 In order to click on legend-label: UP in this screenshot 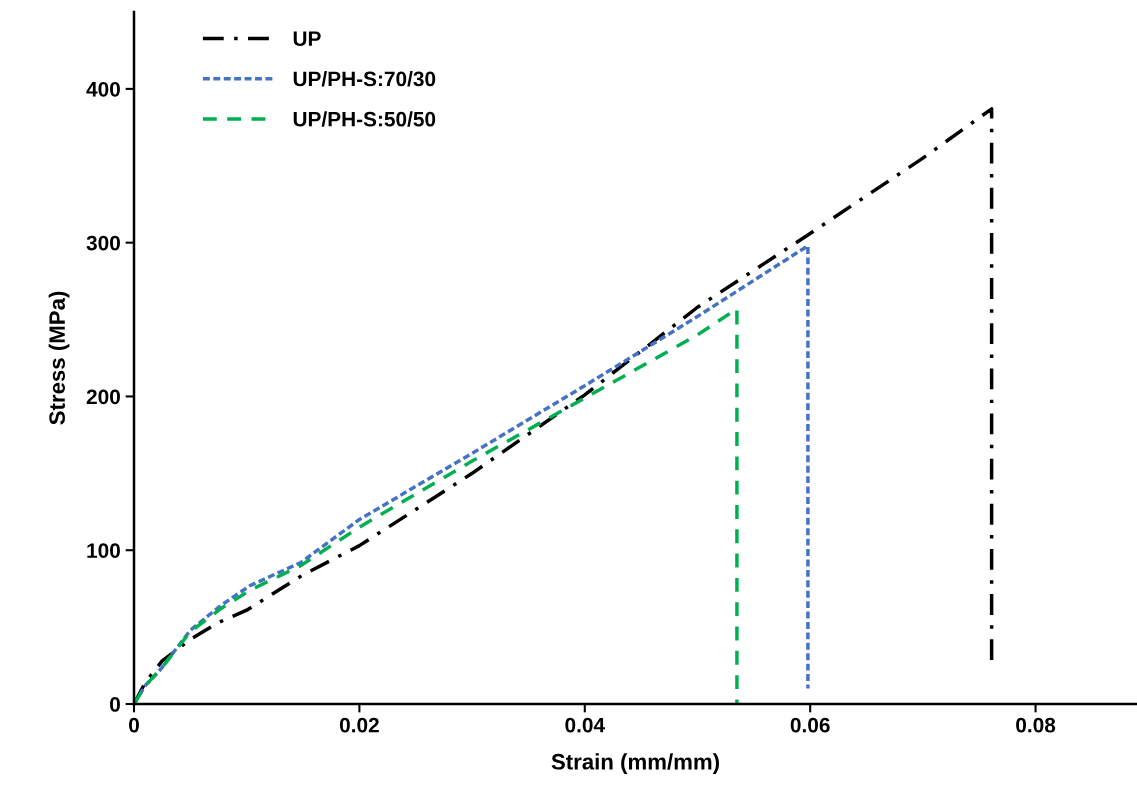, I will do `click(307, 39)`.